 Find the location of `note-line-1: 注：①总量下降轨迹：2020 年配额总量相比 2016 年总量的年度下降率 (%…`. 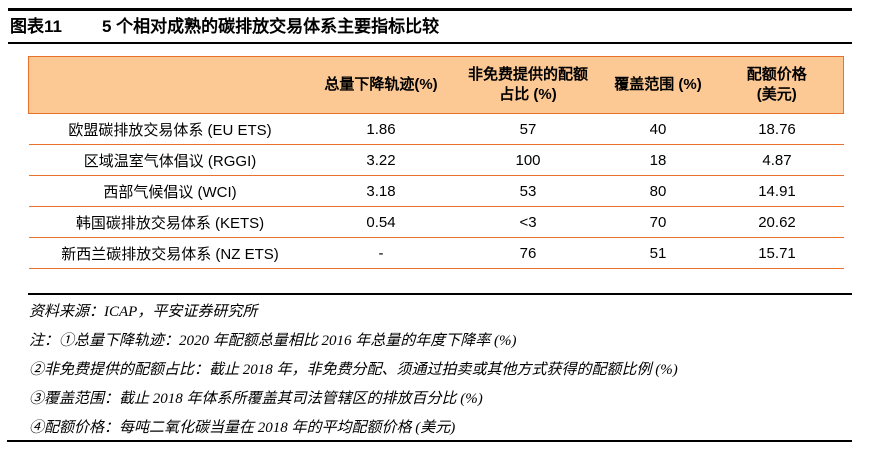

note-line-1: 注：①总量下降轨迹：2020 年配额总量相比 2016 年总量的年度下降率 (%… is located at coordinates (273, 341).